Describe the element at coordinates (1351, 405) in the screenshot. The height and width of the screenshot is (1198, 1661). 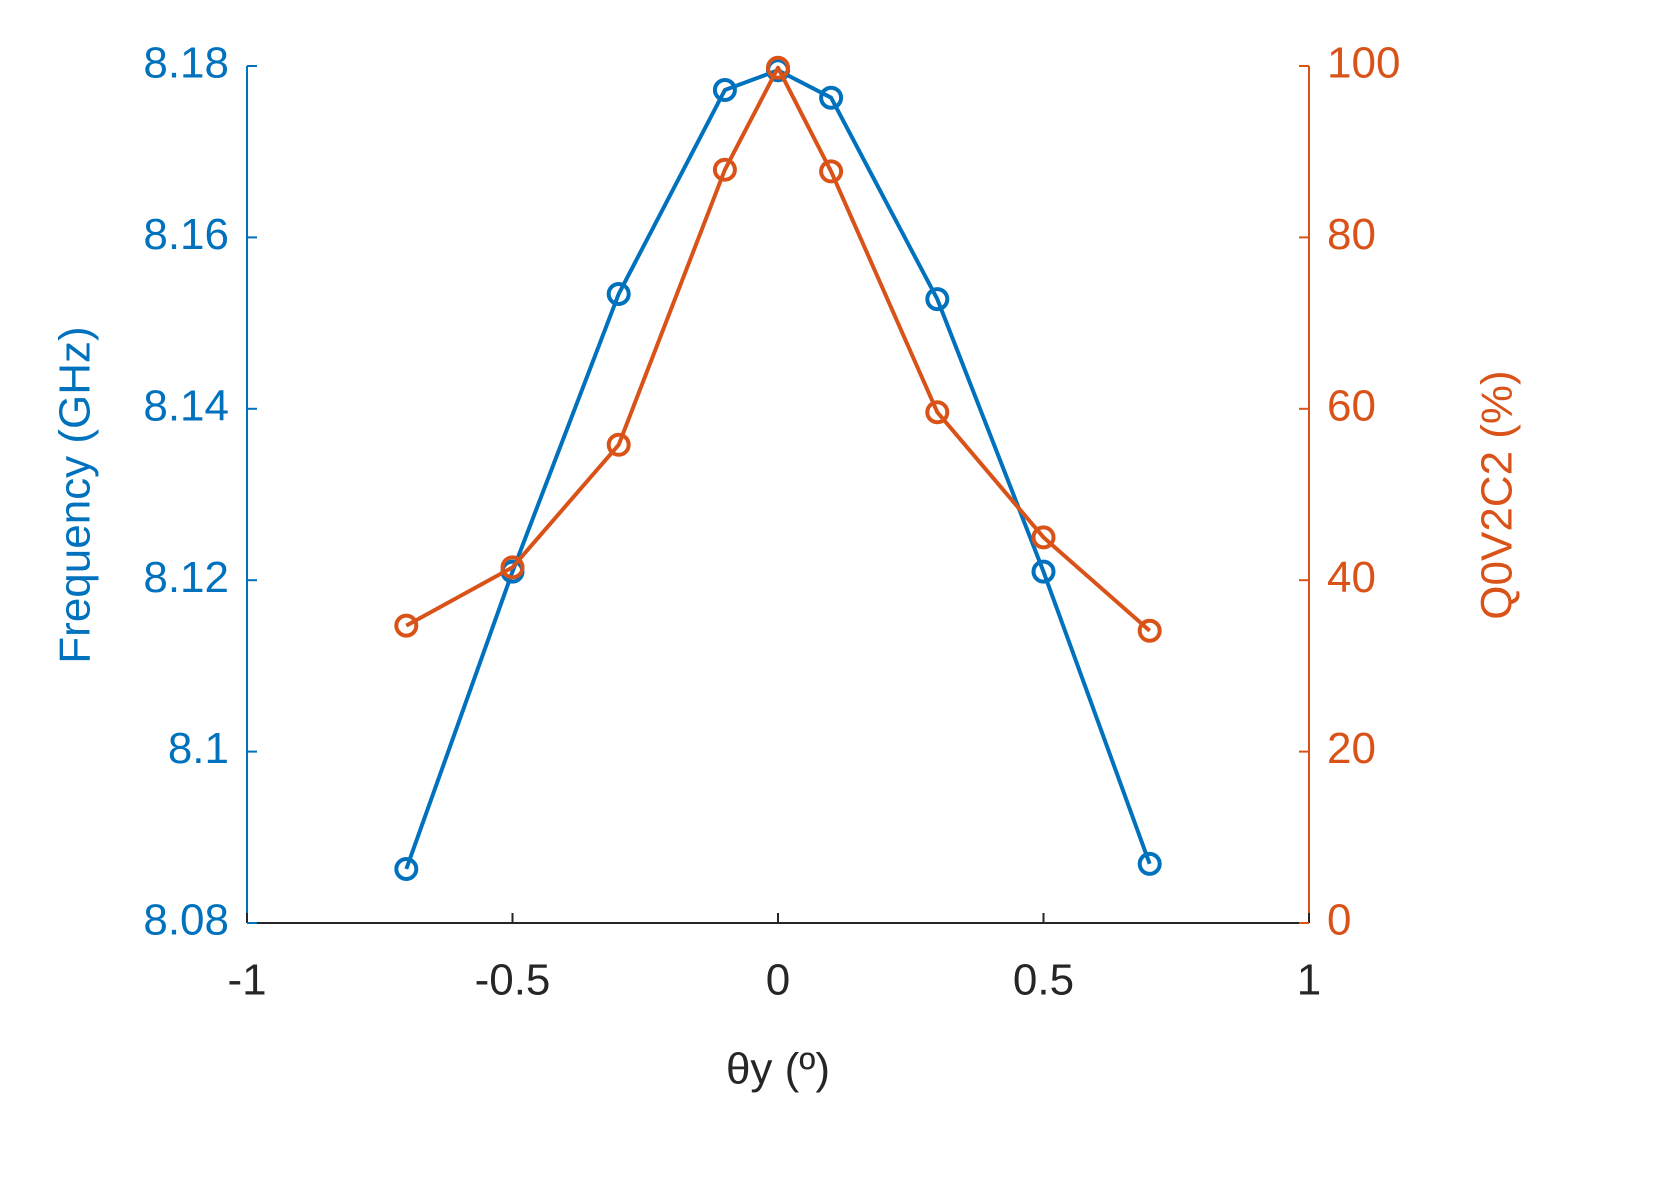
I see `y2-tick-label: 60` at that location.